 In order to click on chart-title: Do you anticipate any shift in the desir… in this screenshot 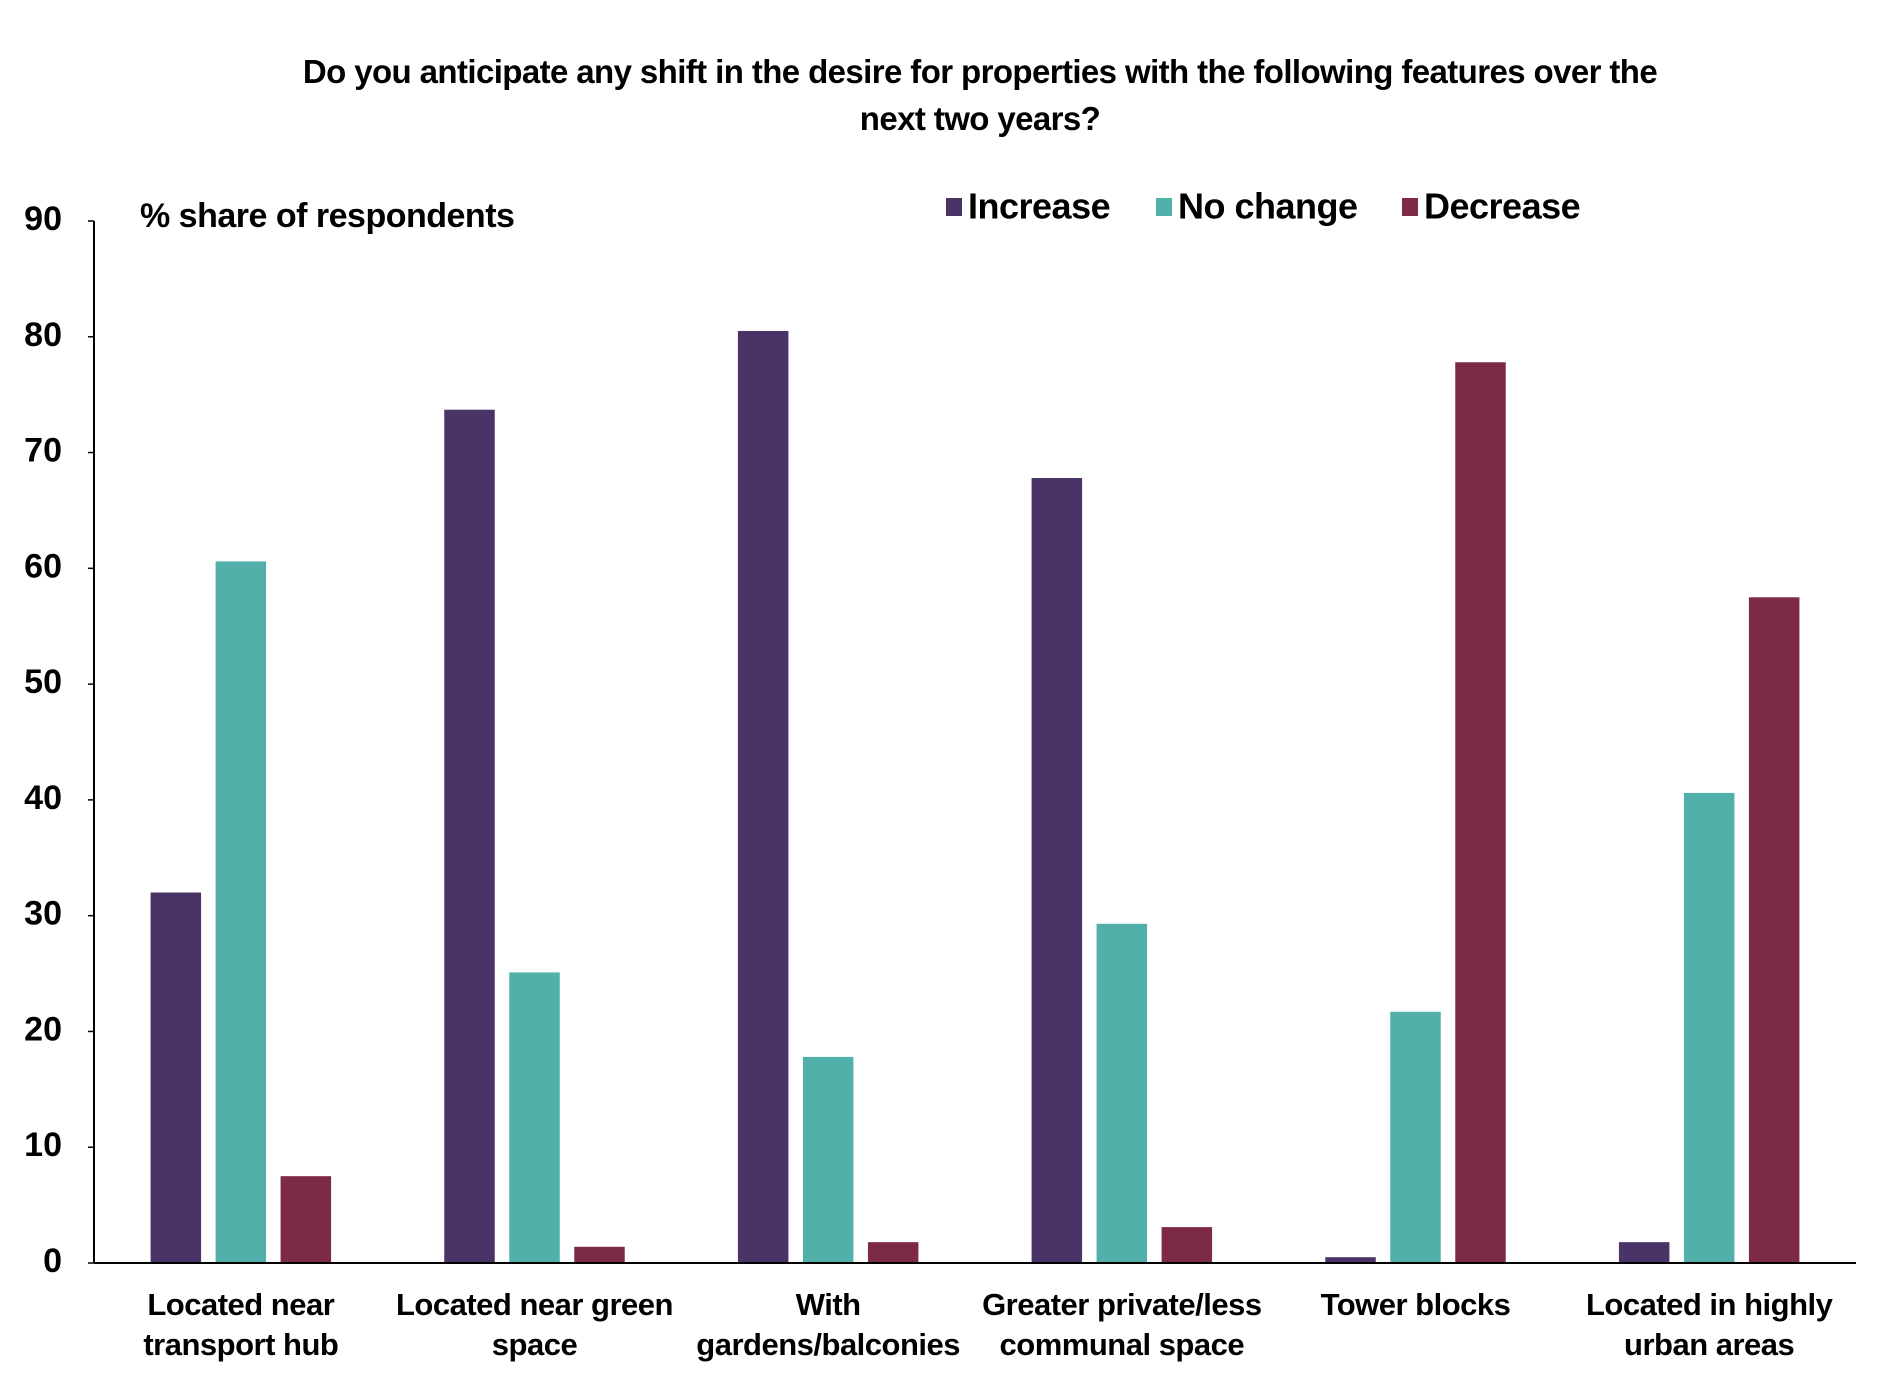, I will do `click(980, 95)`.